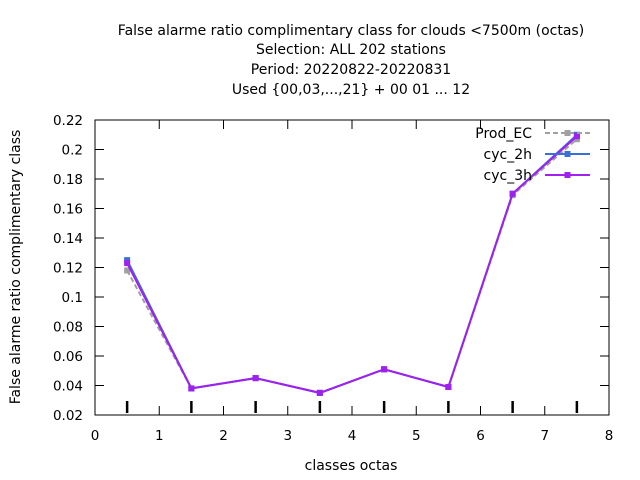 Image resolution: width=640 pixels, height=480 pixels. Describe the element at coordinates (68, 121) in the screenshot. I see `y-tick-label: 0.22` at that location.